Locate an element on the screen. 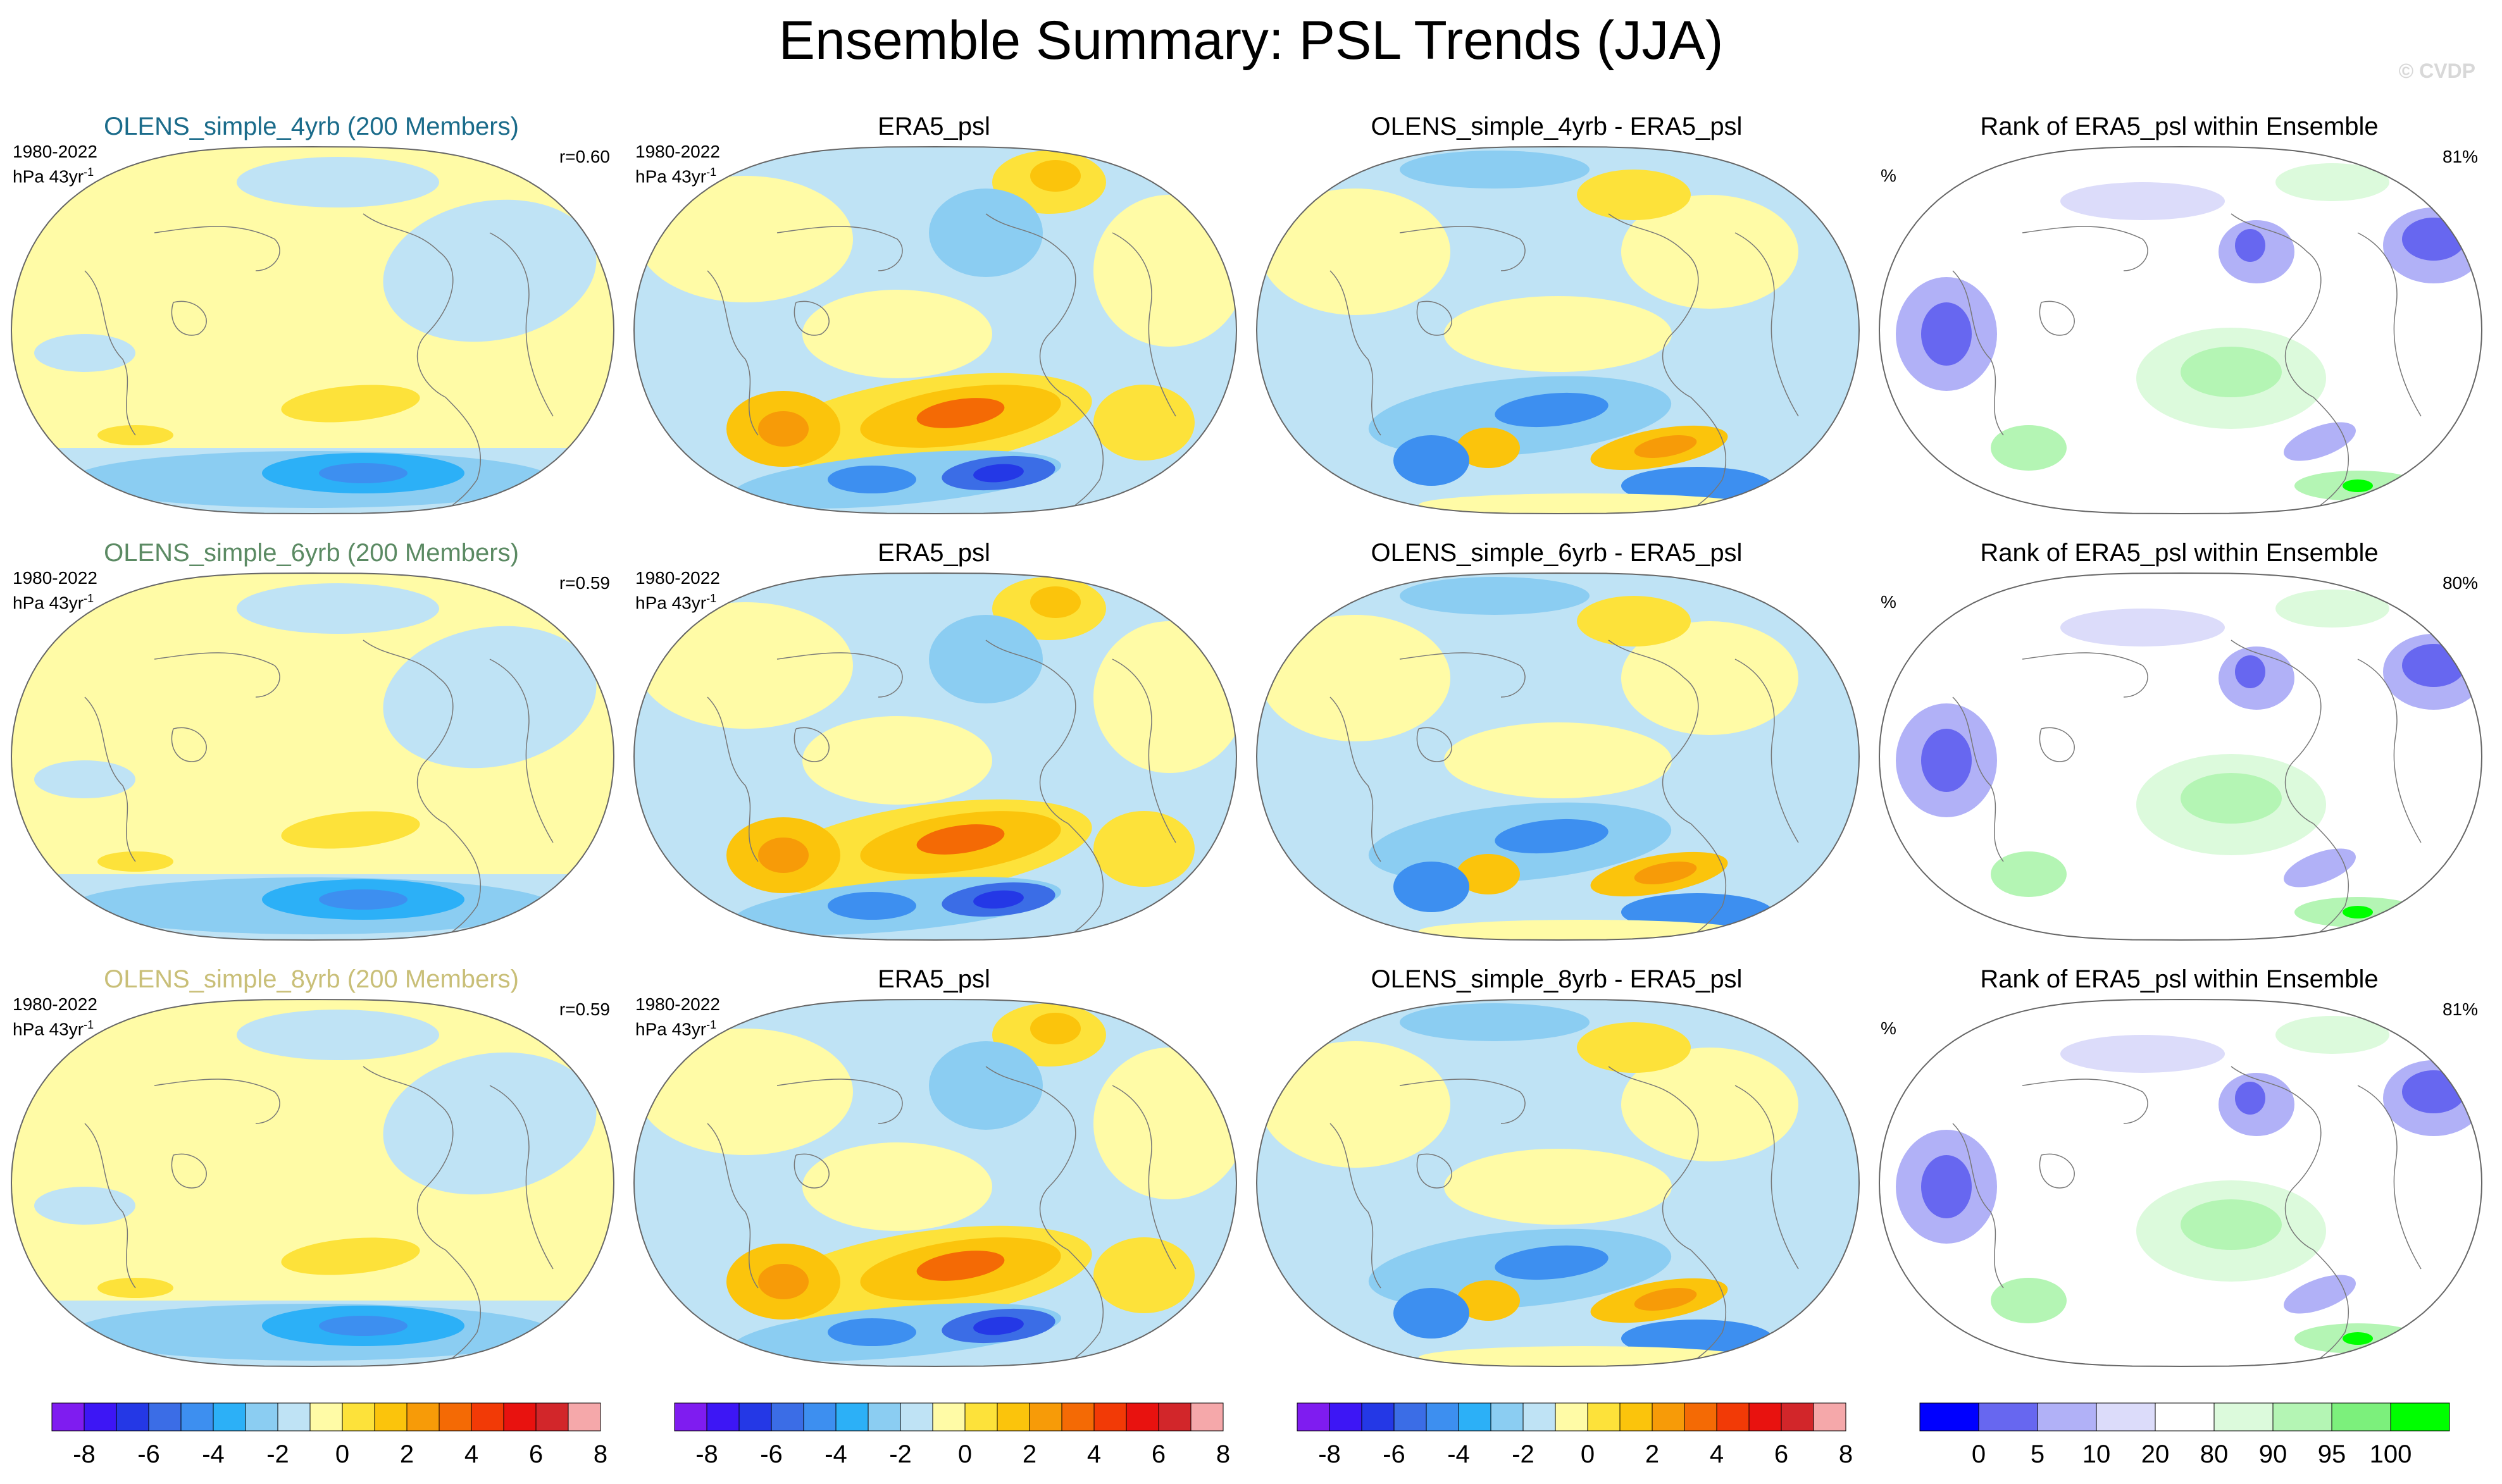  field-weak-negative-nw is located at coordinates (84, 779).